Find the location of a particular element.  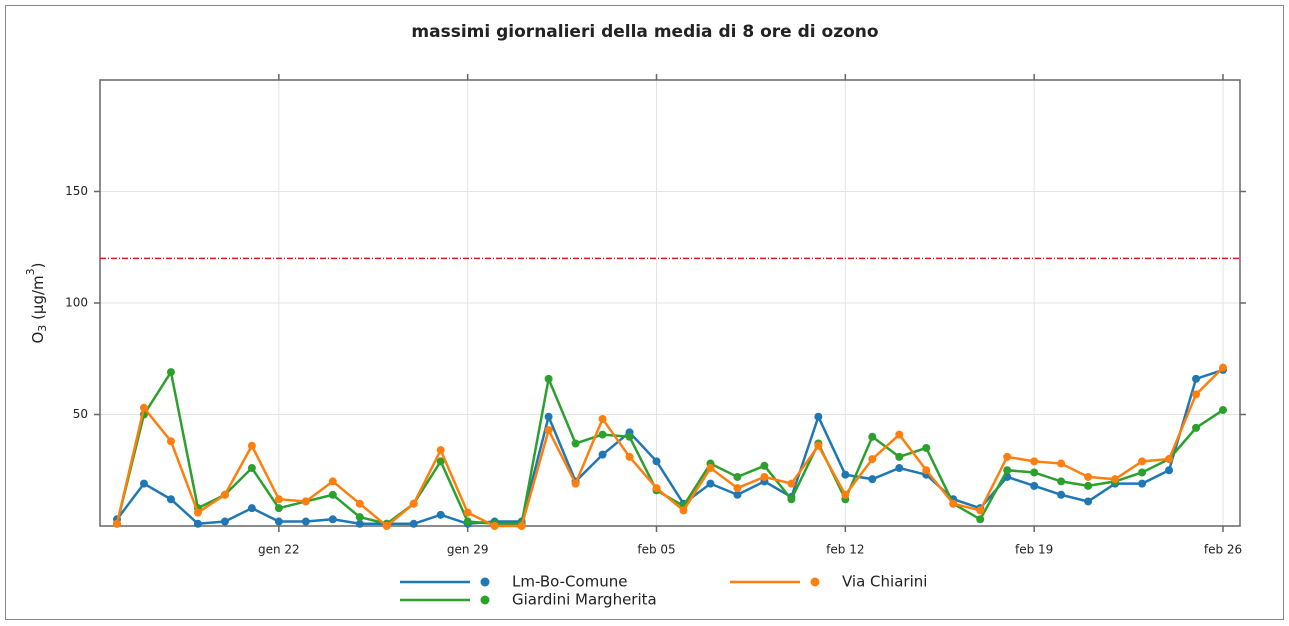

y-tick-label: 100 is located at coordinates (76, 303).